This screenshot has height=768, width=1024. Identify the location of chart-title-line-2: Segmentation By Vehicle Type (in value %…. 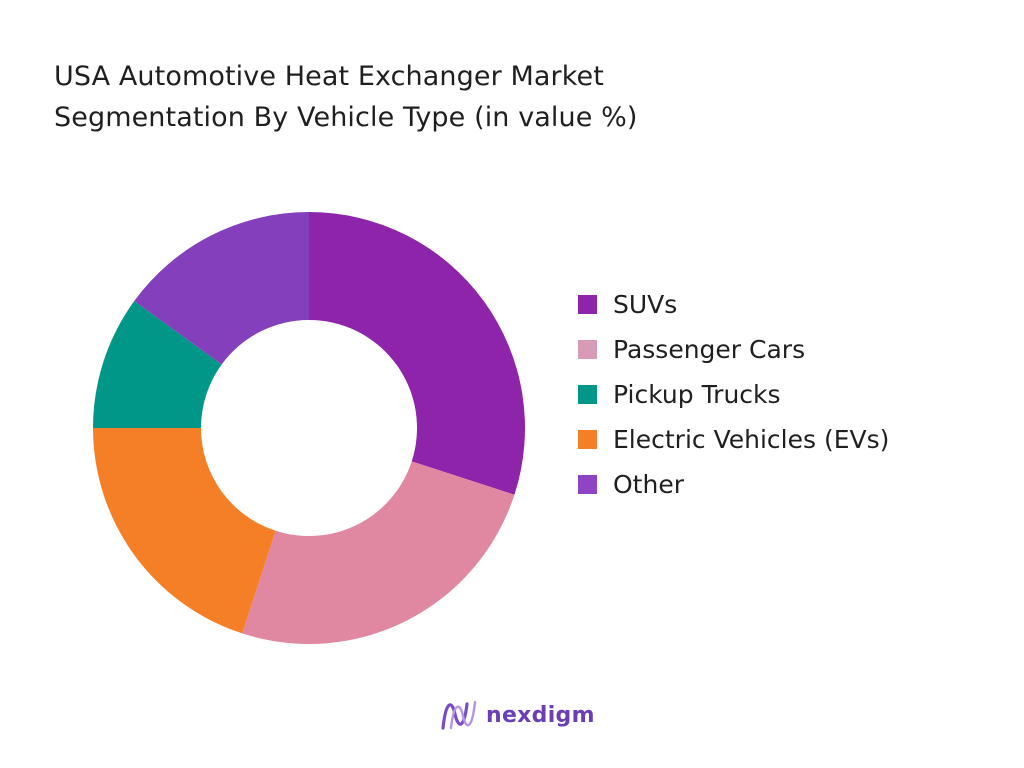
(346, 117).